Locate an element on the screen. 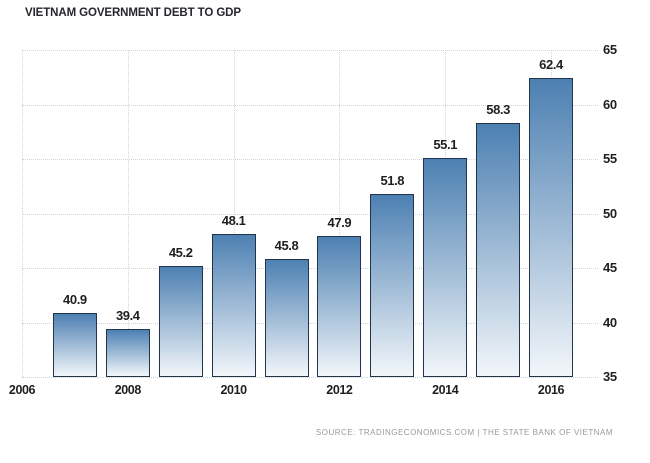  x-tick-label-2012: 2012 is located at coordinates (339, 390).